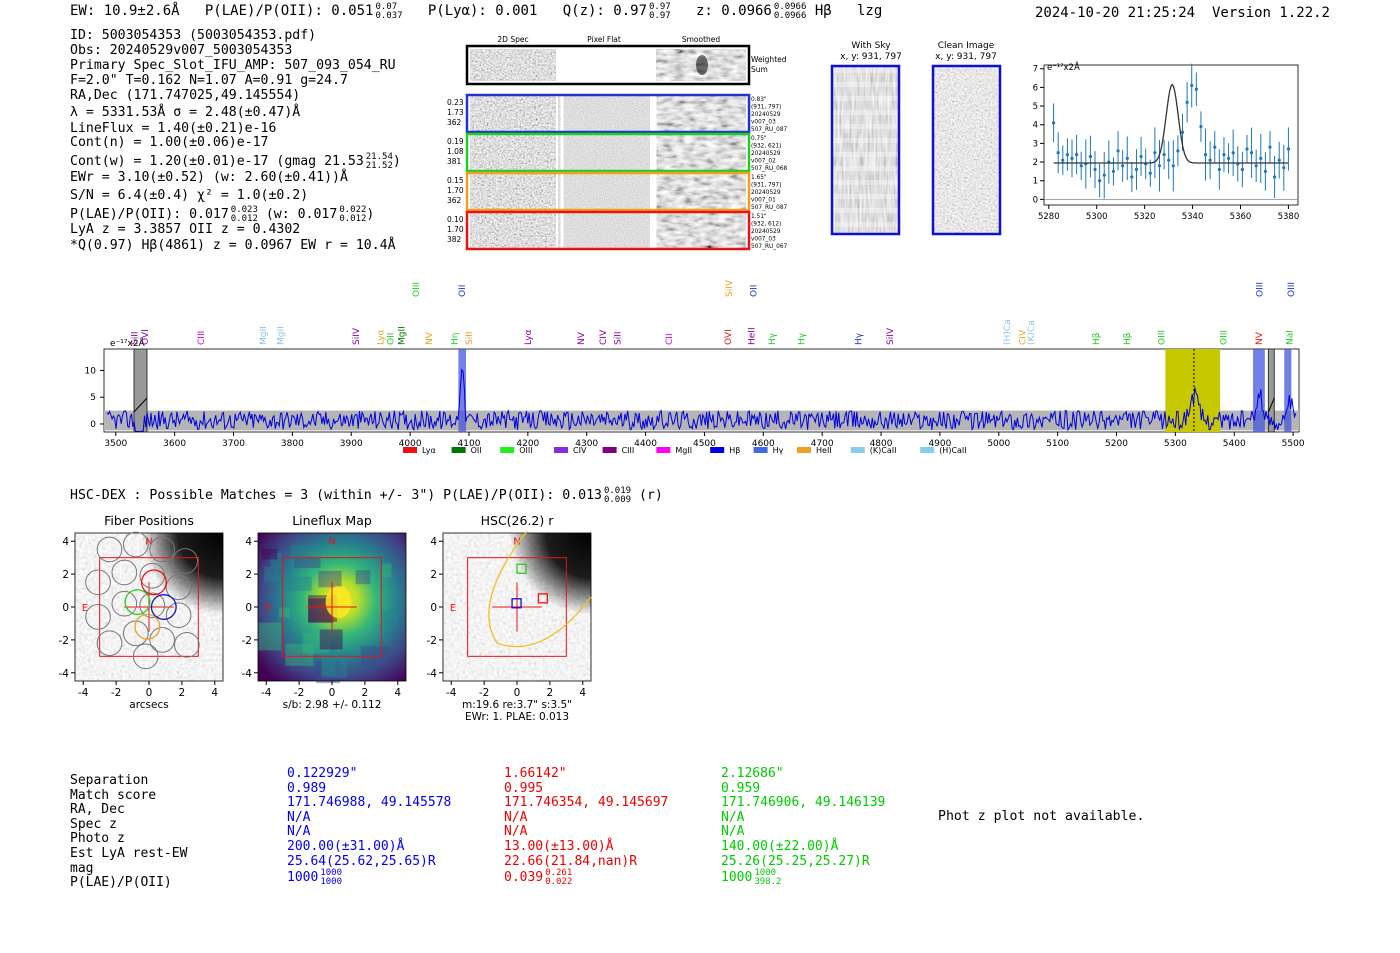 This screenshot has width=1400, height=953. Describe the element at coordinates (516, 542) in the screenshot. I see `compass-n: N` at that location.